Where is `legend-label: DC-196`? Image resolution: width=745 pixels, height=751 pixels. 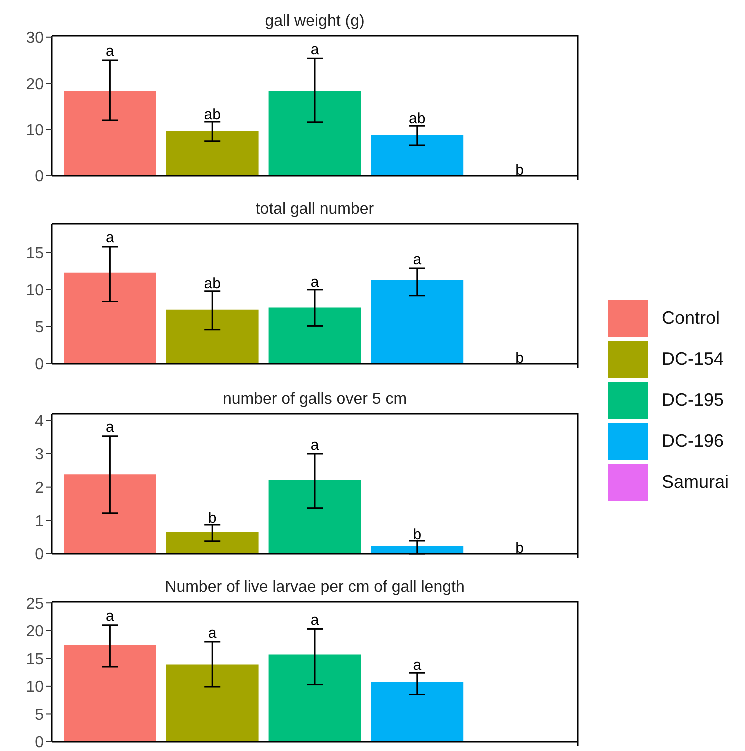 legend-label: DC-196 is located at coordinates (693, 441).